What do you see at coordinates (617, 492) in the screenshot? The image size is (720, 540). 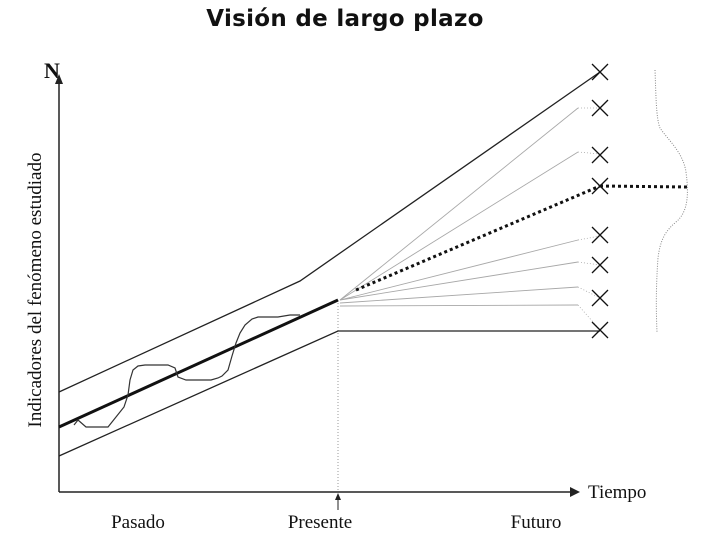 I see `x-axis-label: Tiempo` at bounding box center [617, 492].